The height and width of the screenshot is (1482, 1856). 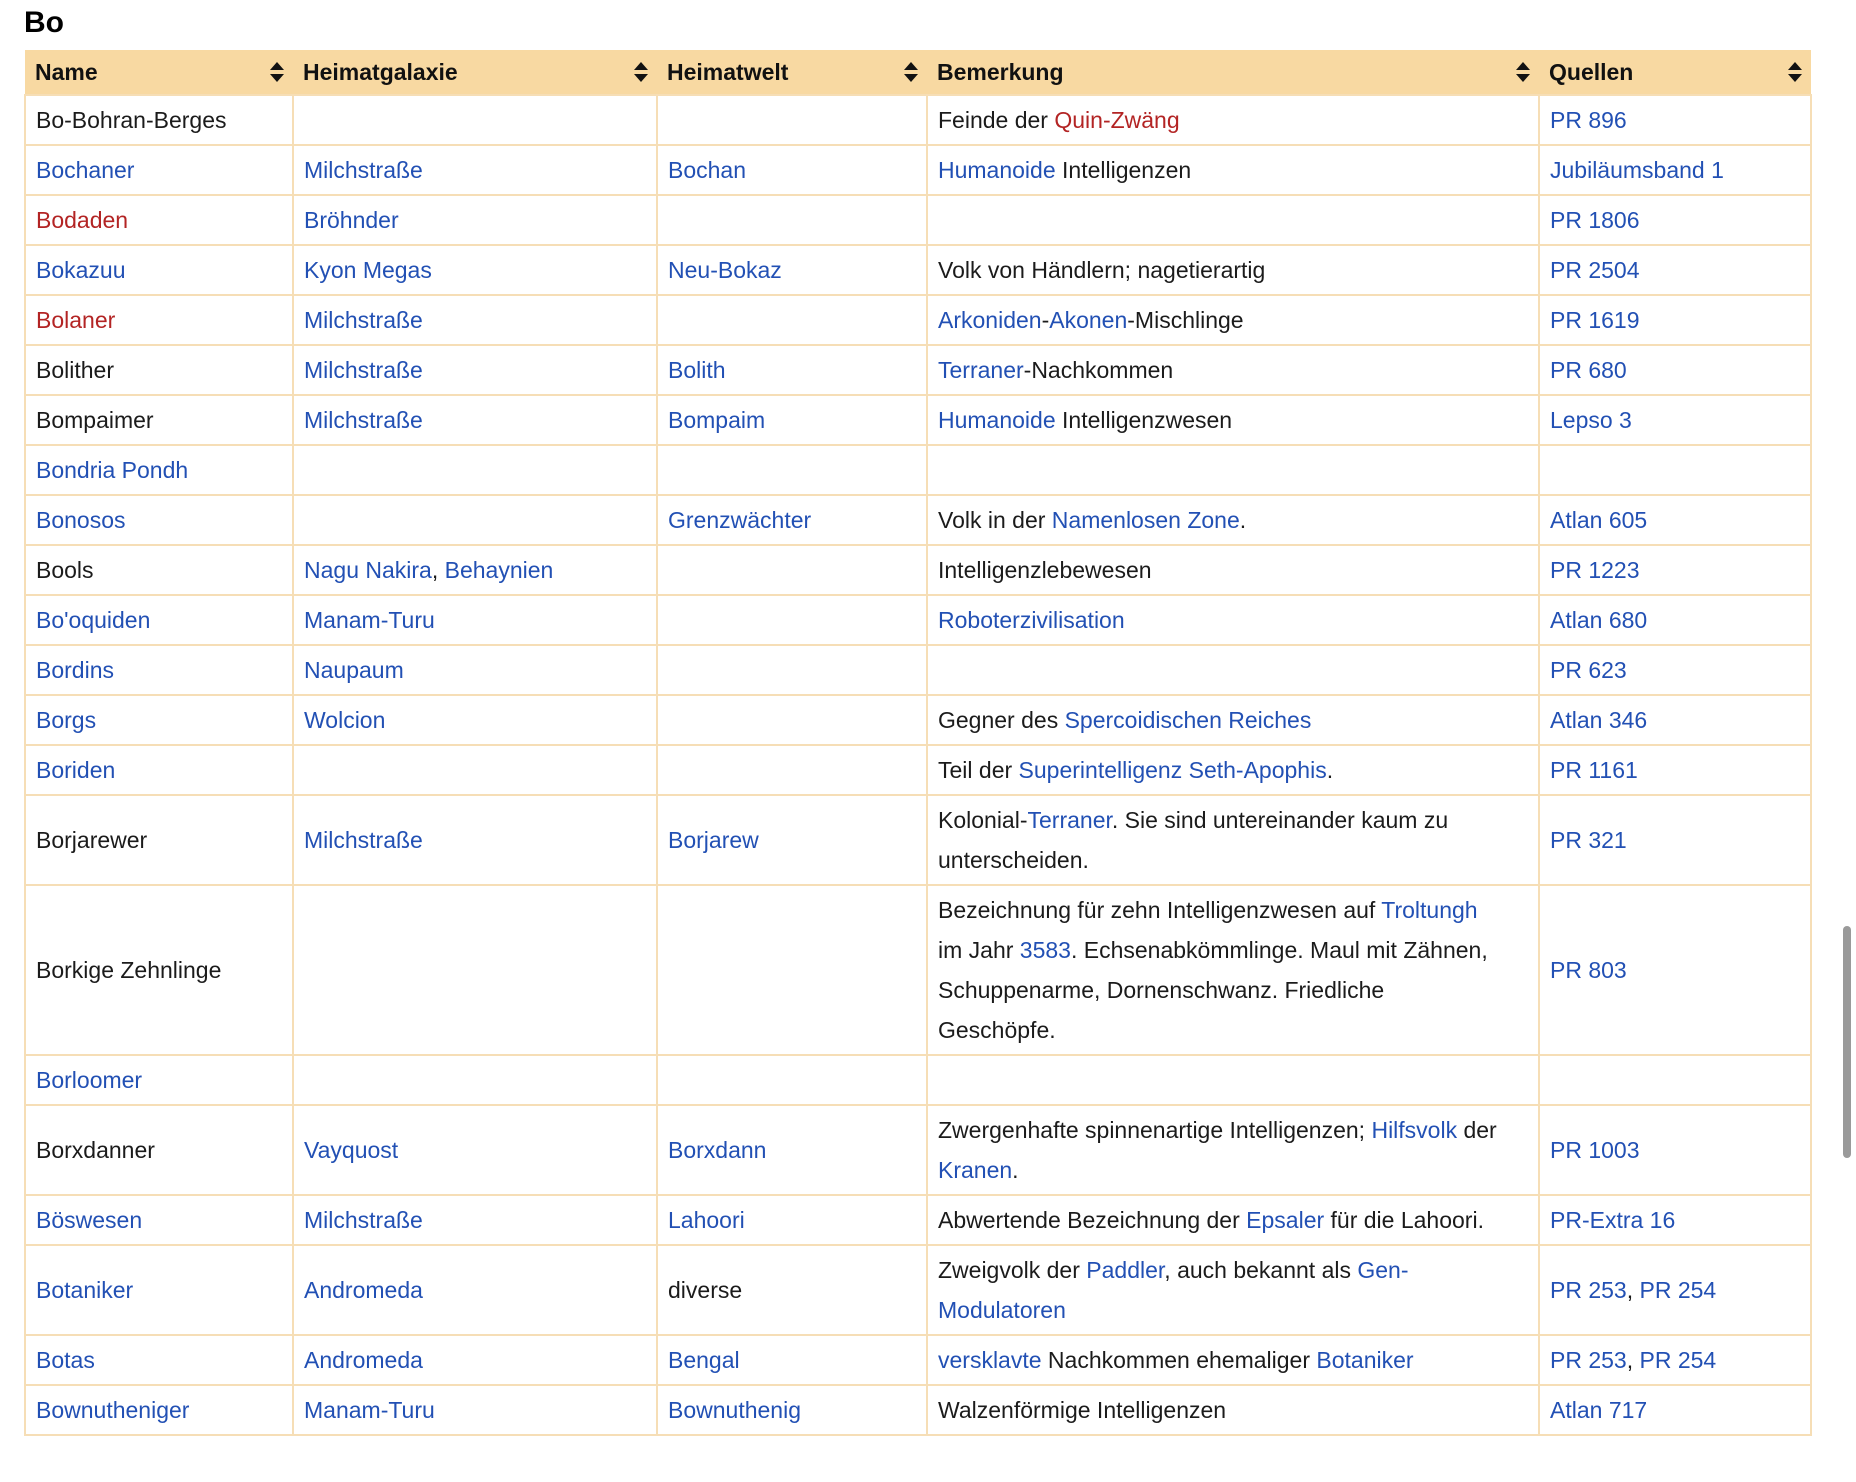 I want to click on wiki-link: Roboterzivilisation, so click(x=1031, y=620).